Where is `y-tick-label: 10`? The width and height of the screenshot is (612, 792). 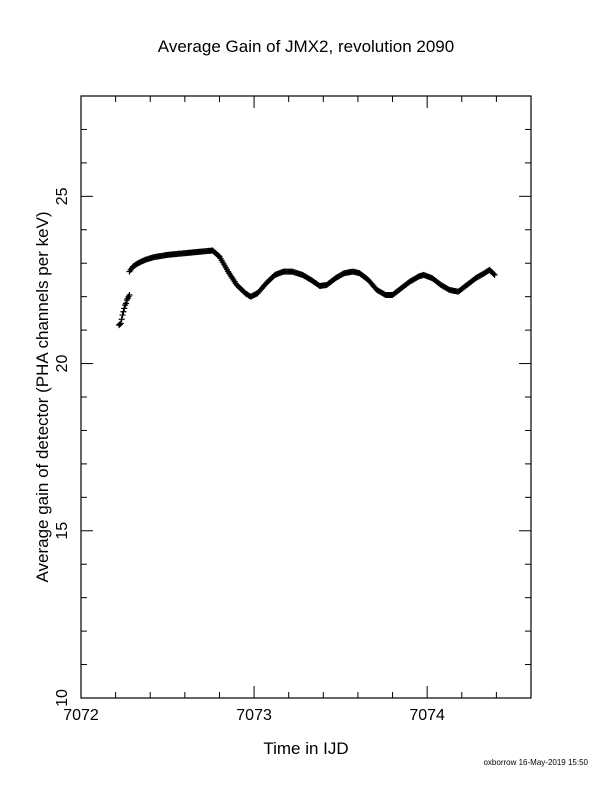 y-tick-label: 10 is located at coordinates (62, 698).